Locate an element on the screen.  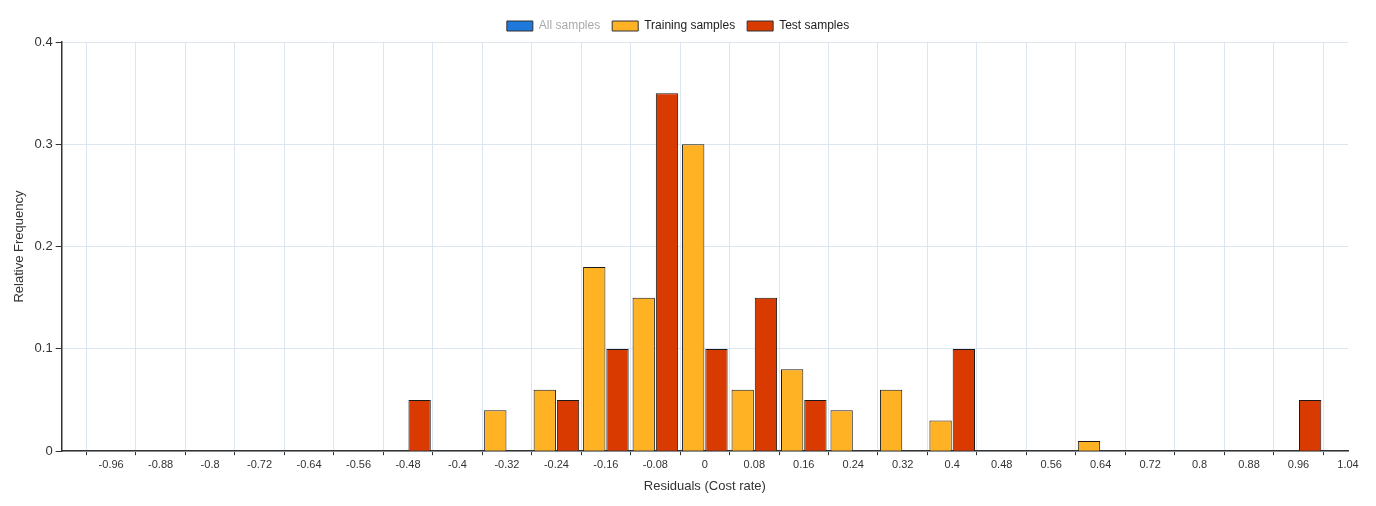
legend-label: All samples is located at coordinates (569, 25).